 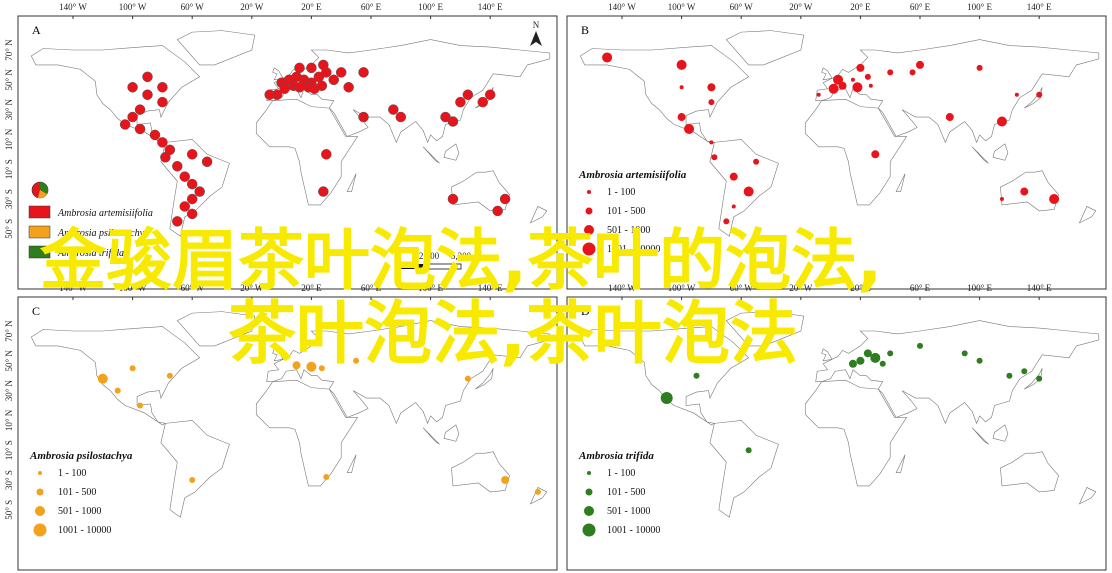 I want to click on legend-label: 501 - 1000, so click(x=628, y=511).